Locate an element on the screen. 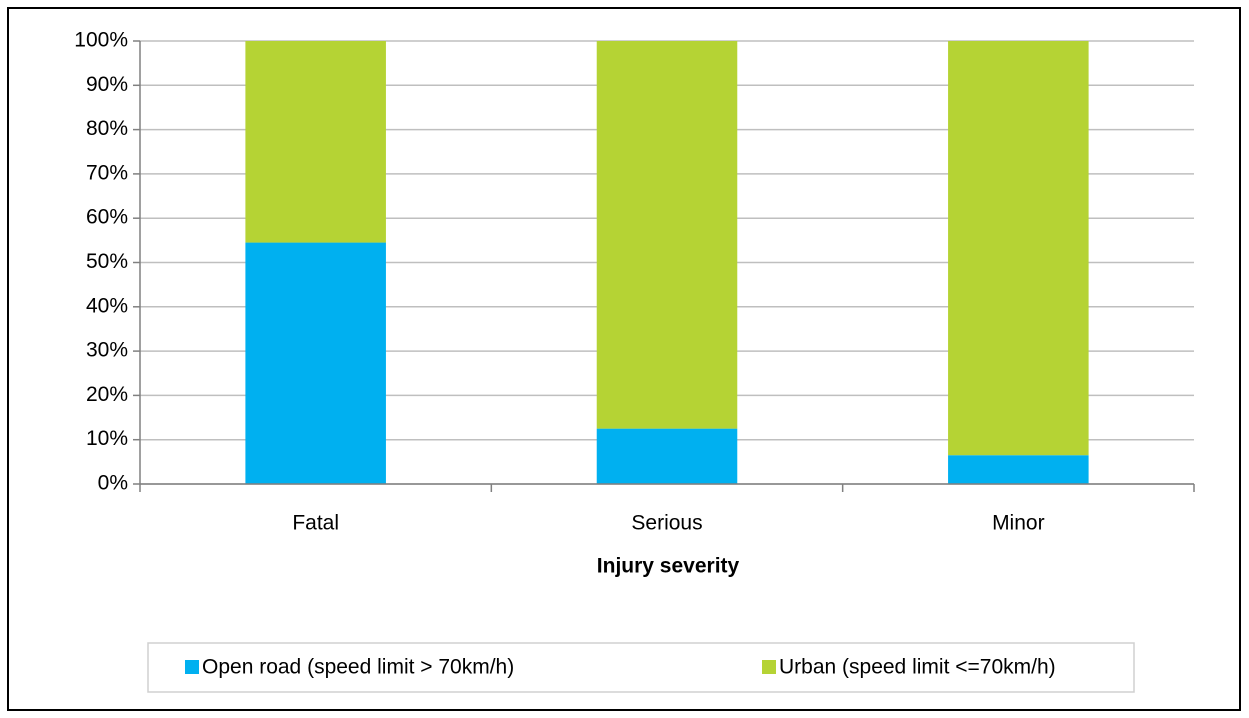  y-tick-label: 100% is located at coordinates (101, 40).